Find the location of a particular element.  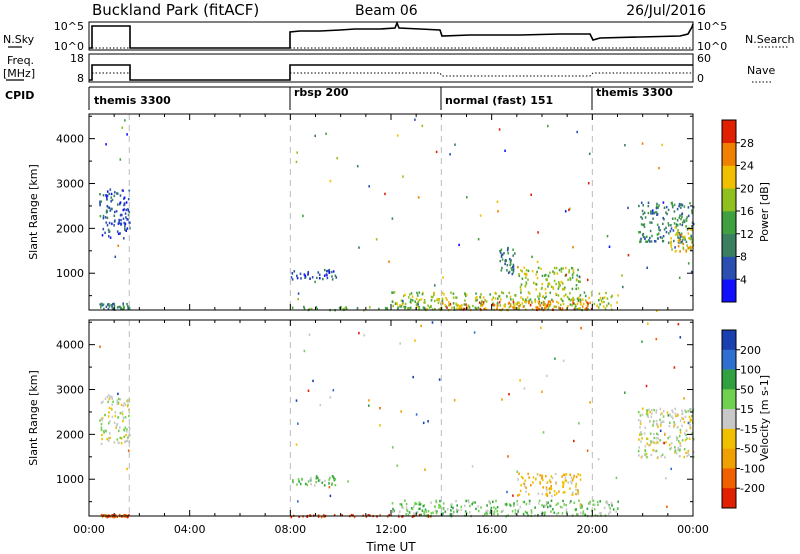

y-tick-label: 2000 is located at coordinates (70, 228).